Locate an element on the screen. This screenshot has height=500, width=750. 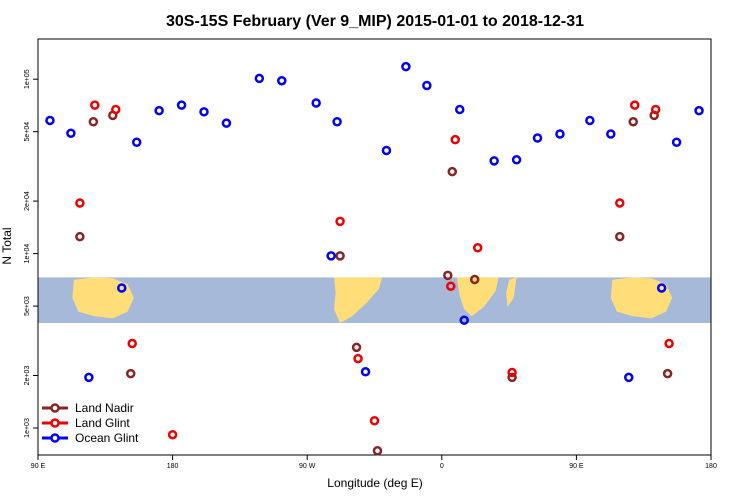
map-land-australia-repeat is located at coordinates (641, 298).